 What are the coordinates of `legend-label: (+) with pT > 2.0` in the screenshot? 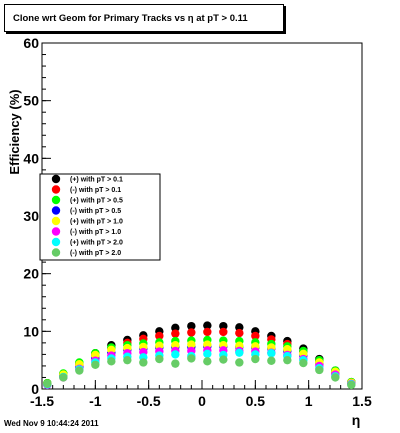 It's located at (96, 243).